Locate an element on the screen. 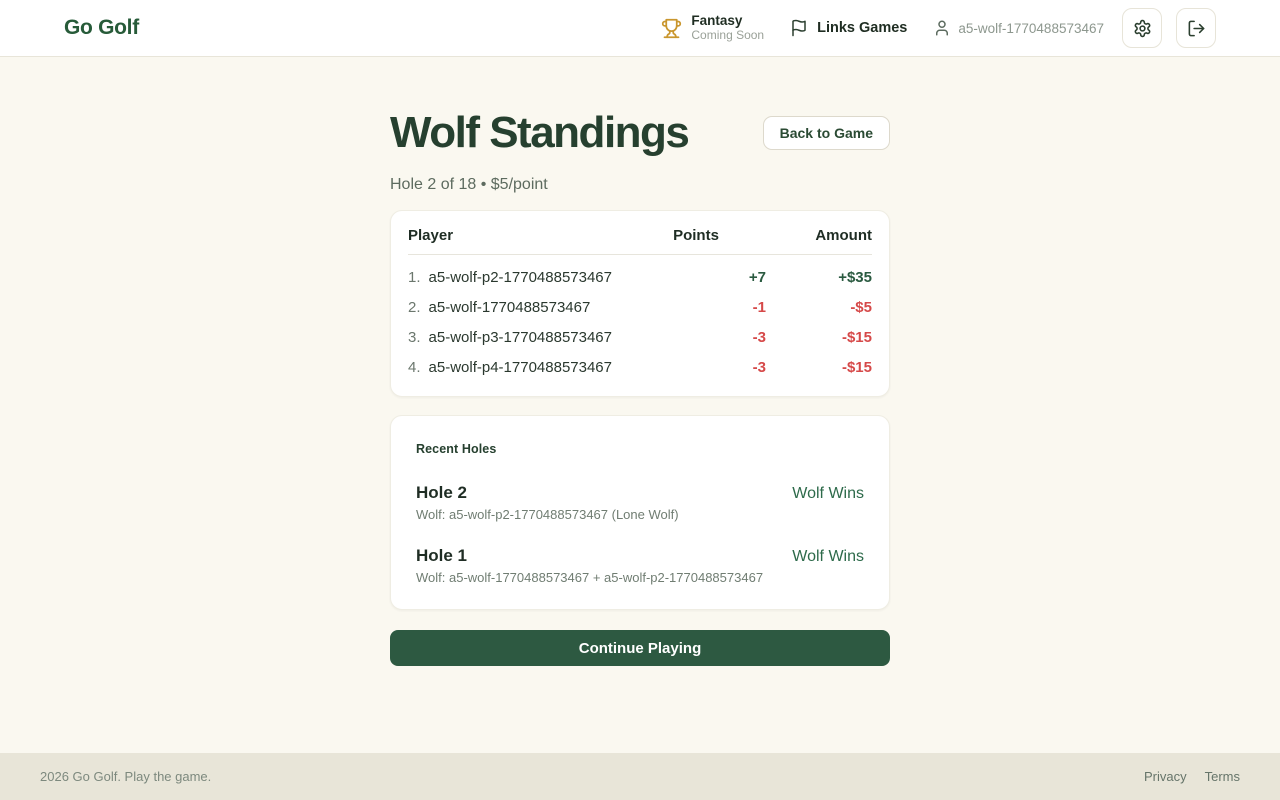  user-icon is located at coordinates (942, 28).